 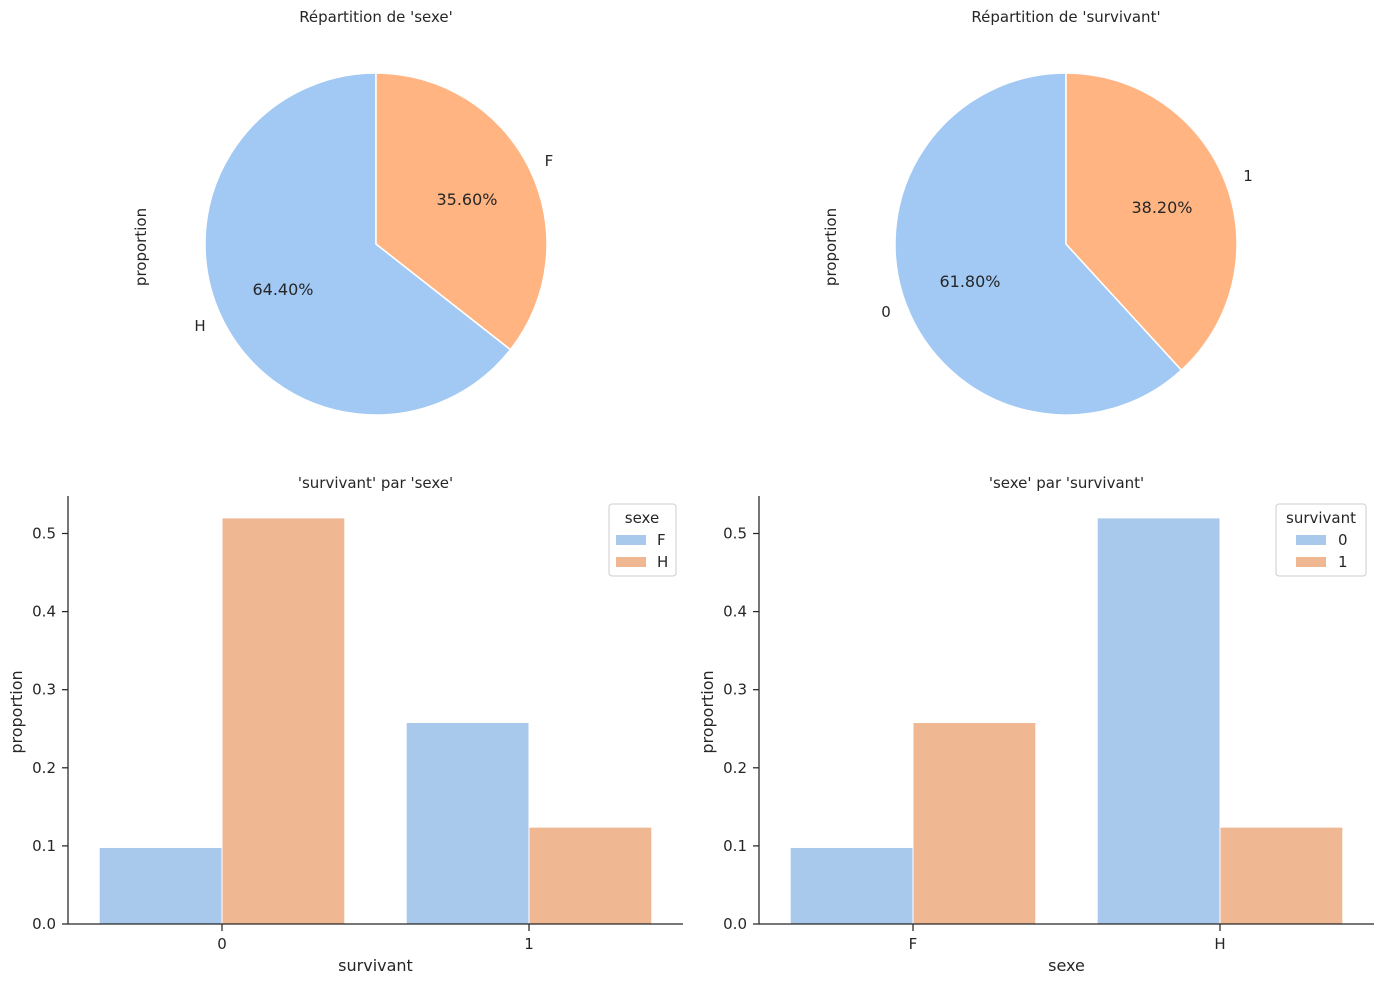 What do you see at coordinates (466, 199) in the screenshot?
I see `pie-sexe-pct-f: 35.60%` at bounding box center [466, 199].